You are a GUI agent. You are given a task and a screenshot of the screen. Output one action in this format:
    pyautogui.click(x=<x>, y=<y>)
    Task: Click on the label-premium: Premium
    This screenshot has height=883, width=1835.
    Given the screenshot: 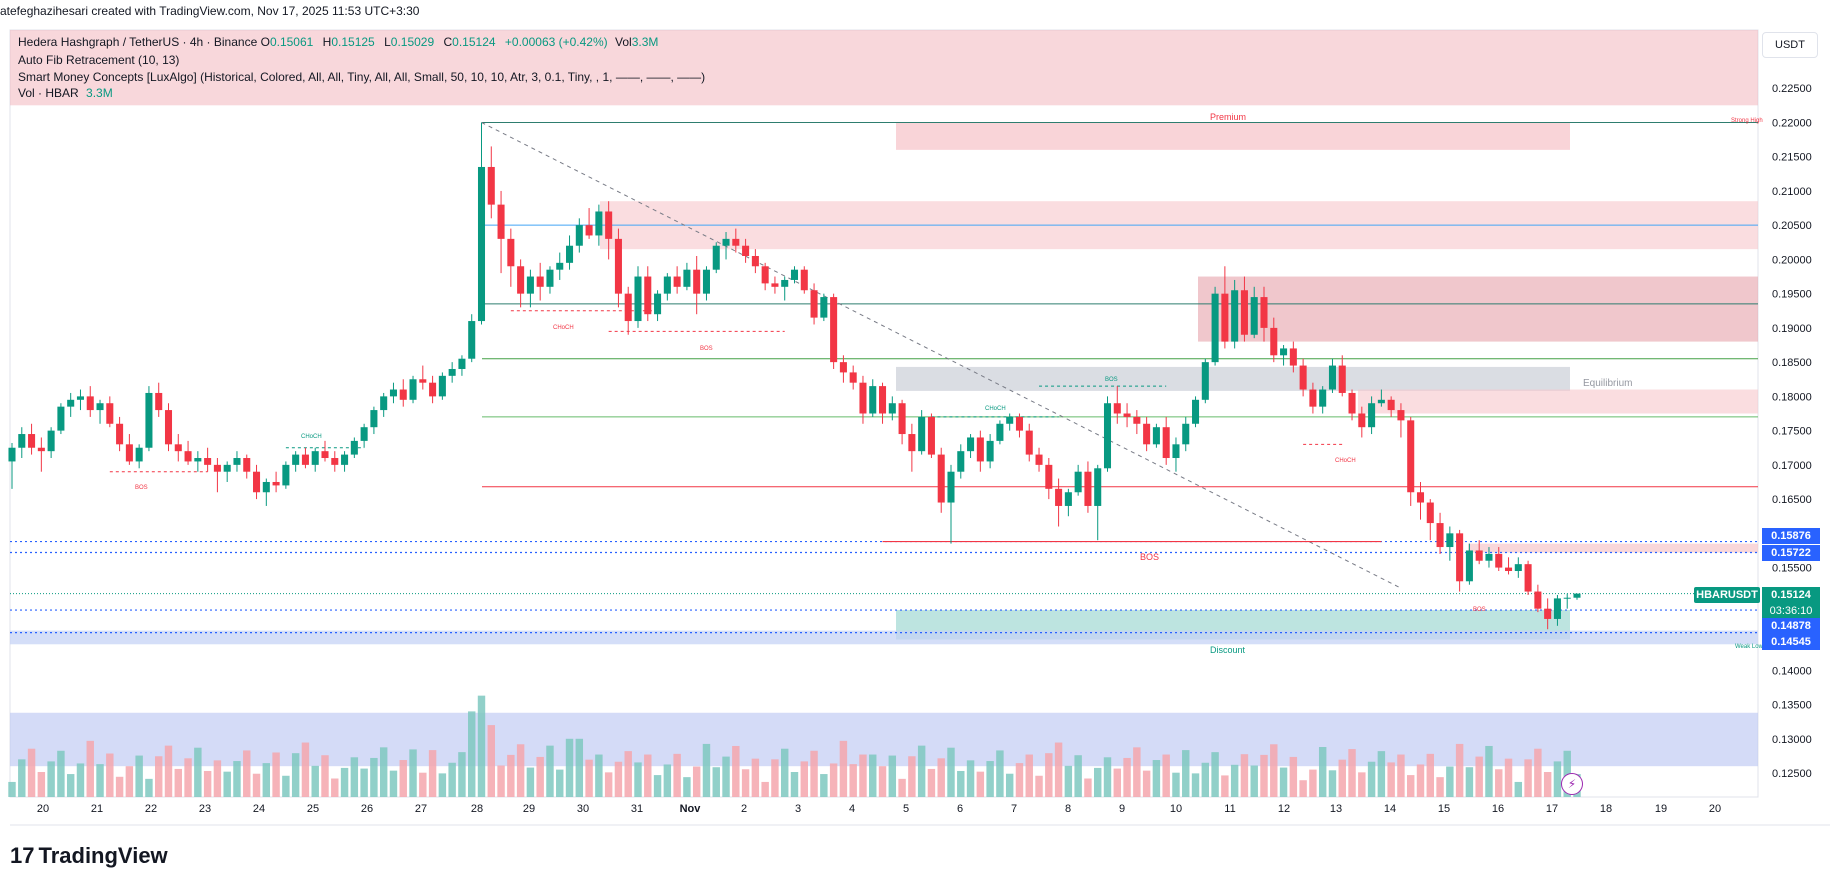 What is the action you would take?
    pyautogui.click(x=1228, y=117)
    